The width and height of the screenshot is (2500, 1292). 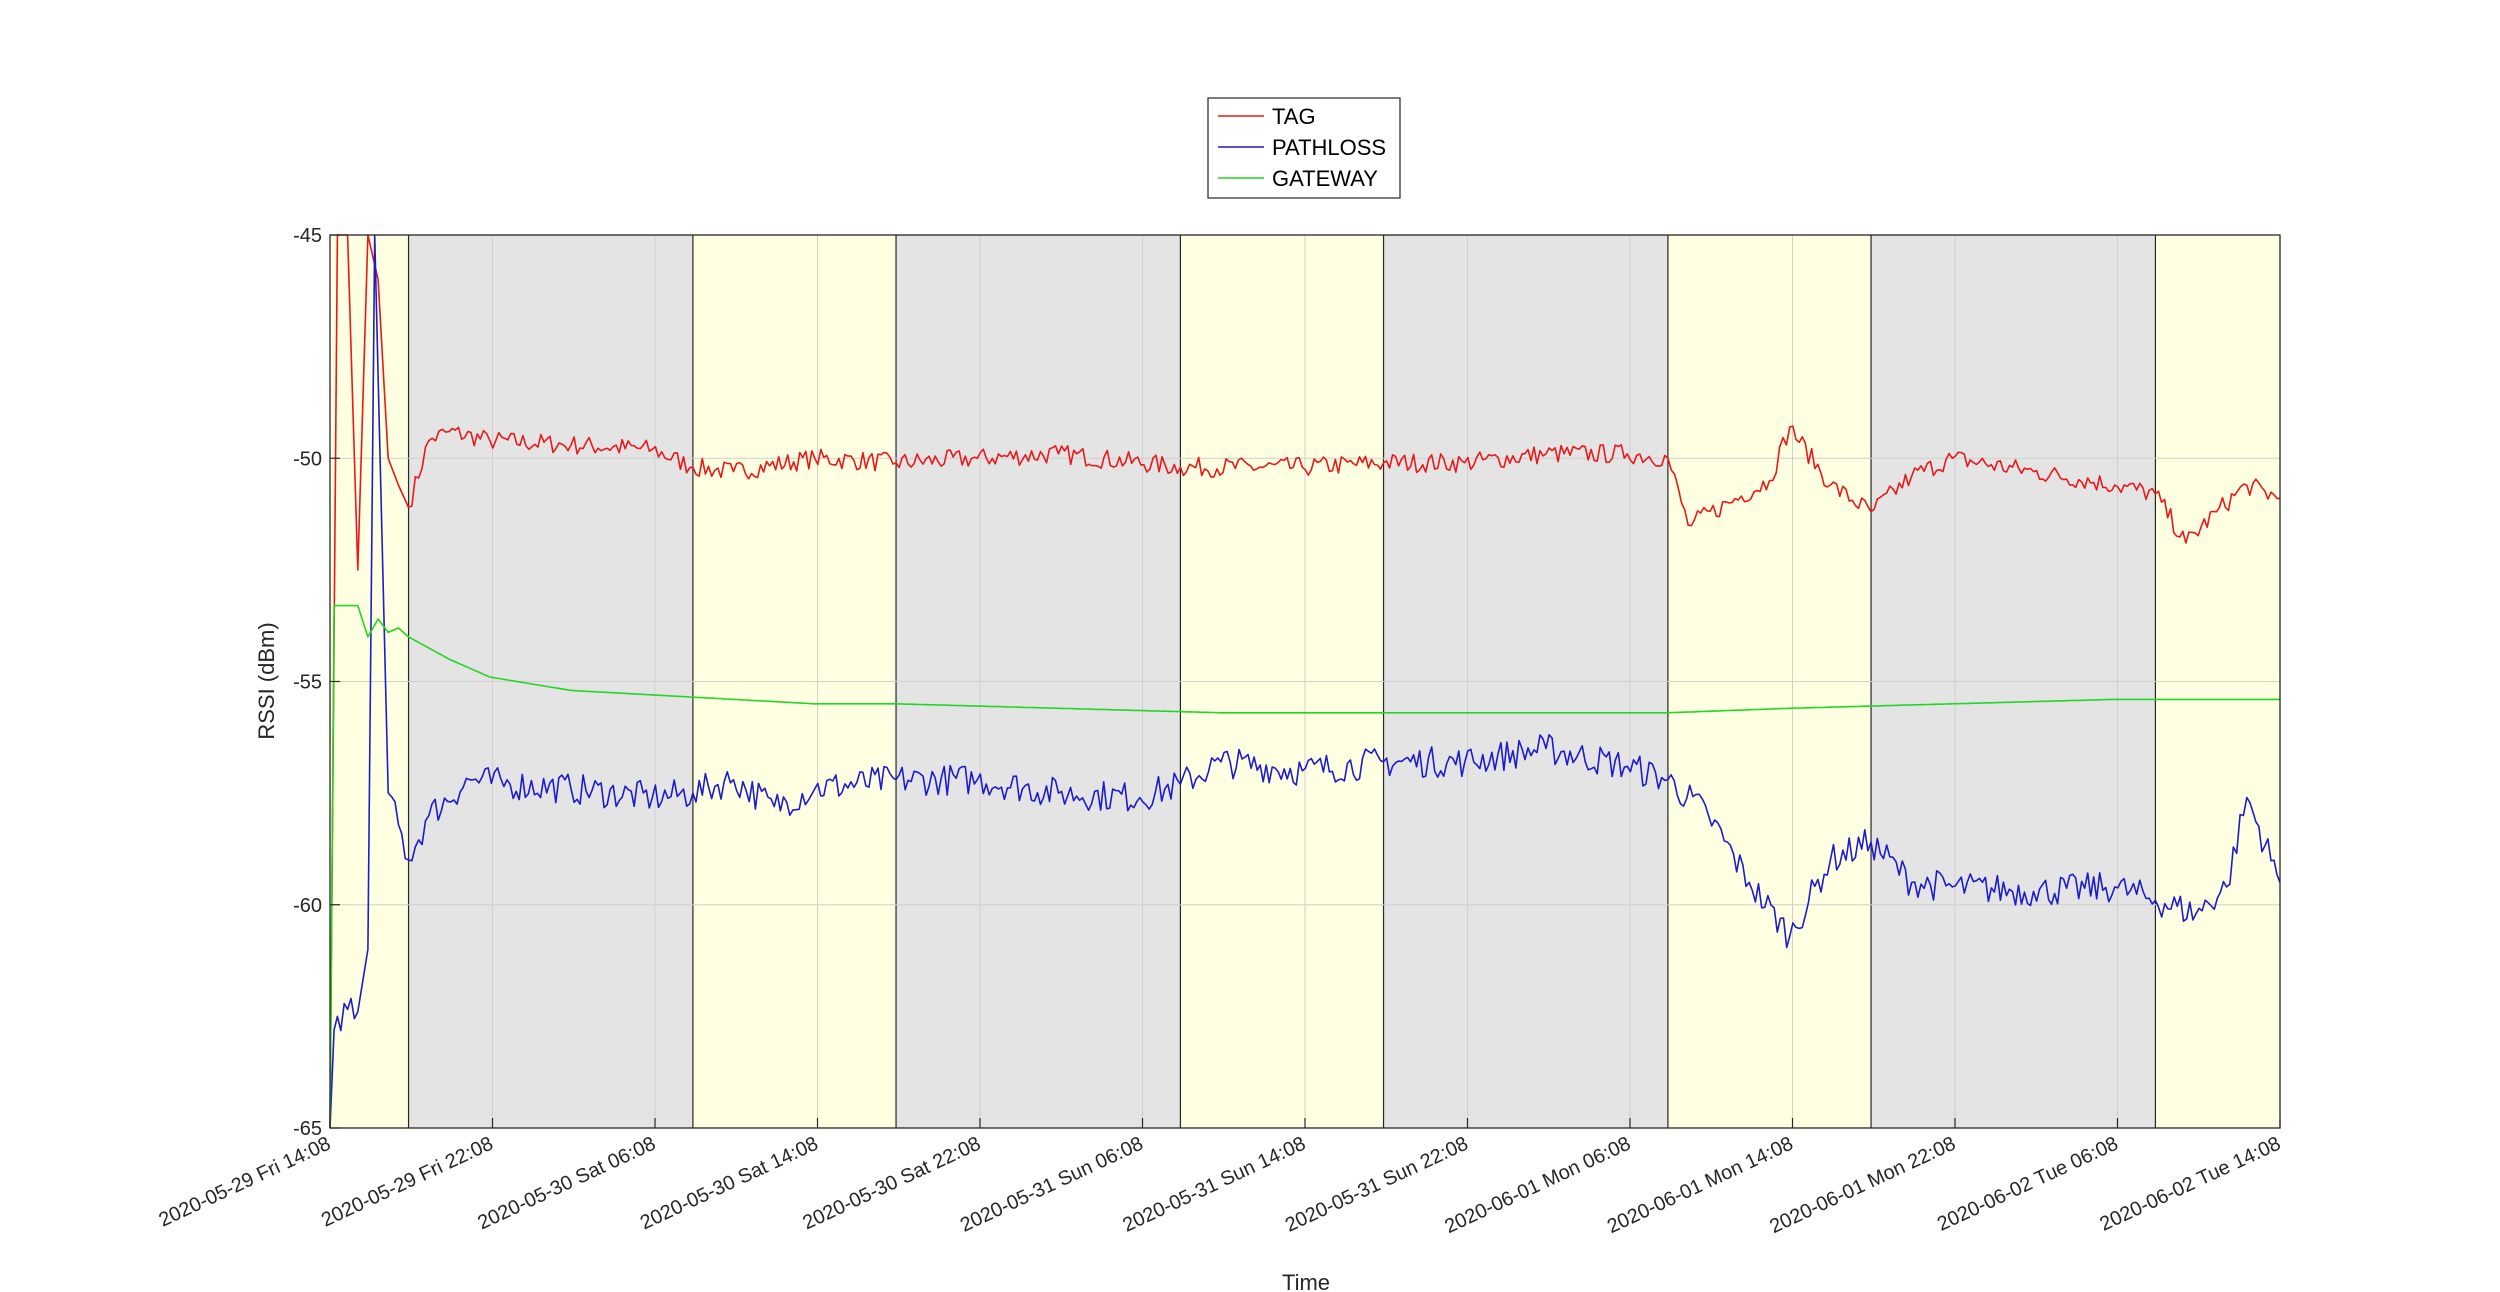 I want to click on x-tick-label-12: 2020-06-02 Tue 14:08, so click(x=2190, y=1184).